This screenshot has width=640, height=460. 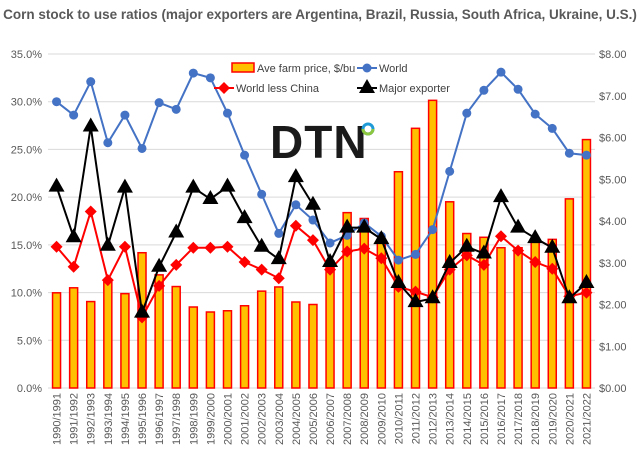 What do you see at coordinates (263, 419) in the screenshot?
I see `x-tick-label: 2002/2003` at bounding box center [263, 419].